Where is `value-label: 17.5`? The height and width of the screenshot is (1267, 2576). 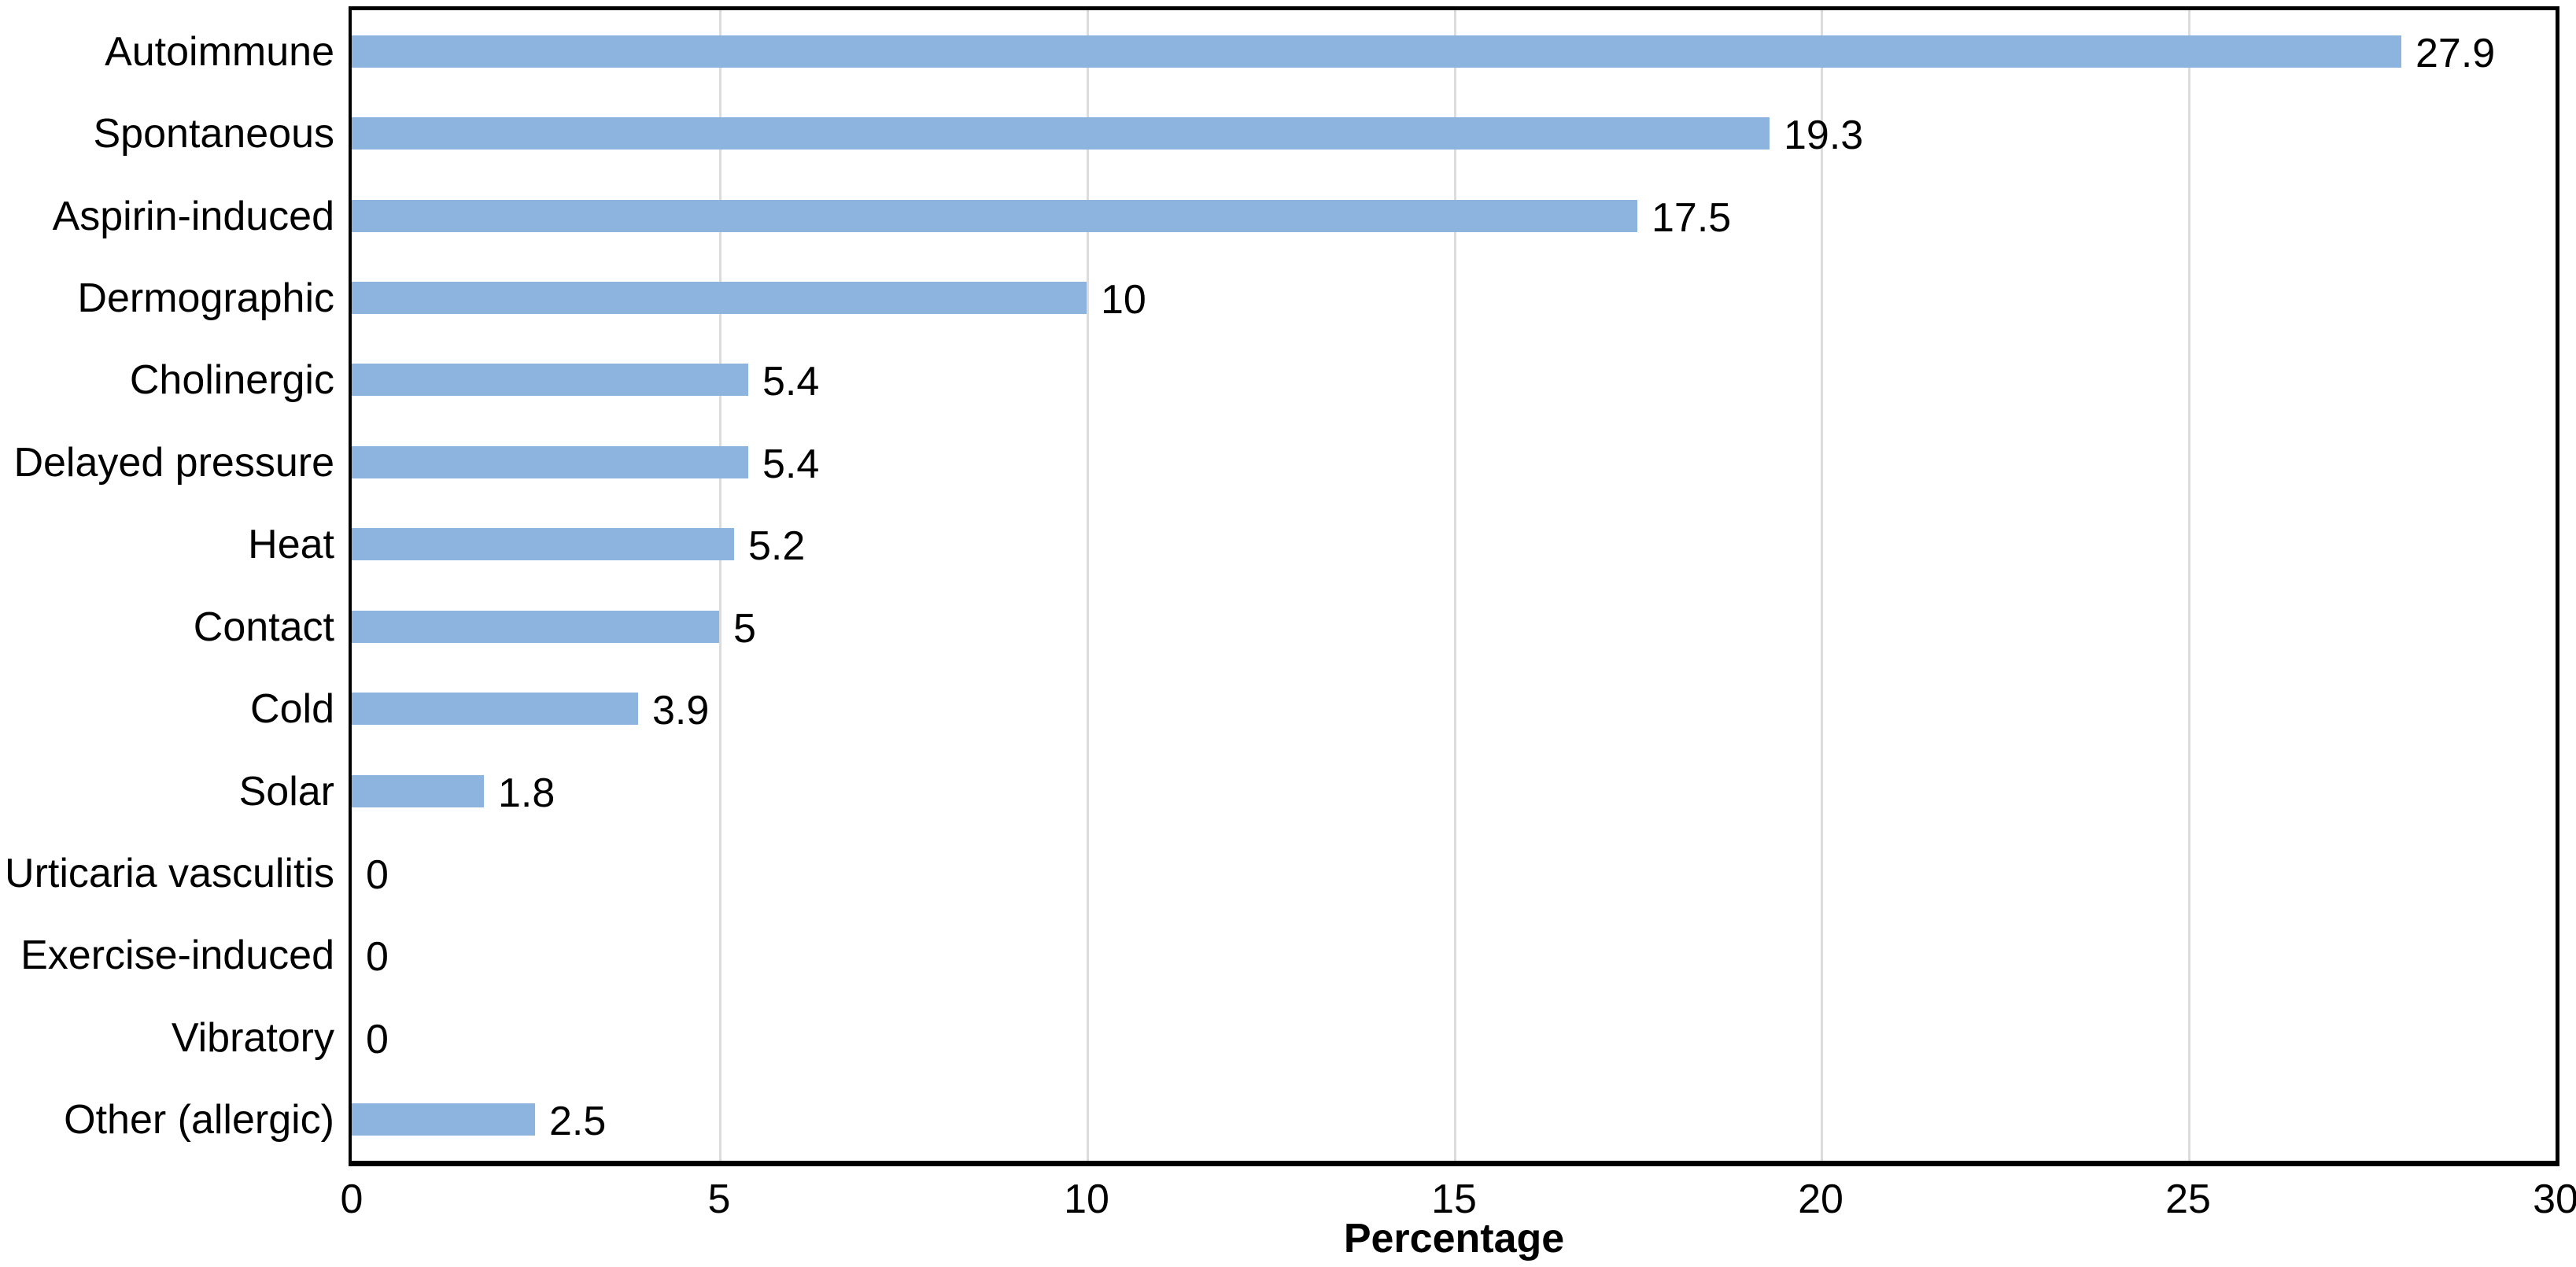 value-label: 17.5 is located at coordinates (1692, 217).